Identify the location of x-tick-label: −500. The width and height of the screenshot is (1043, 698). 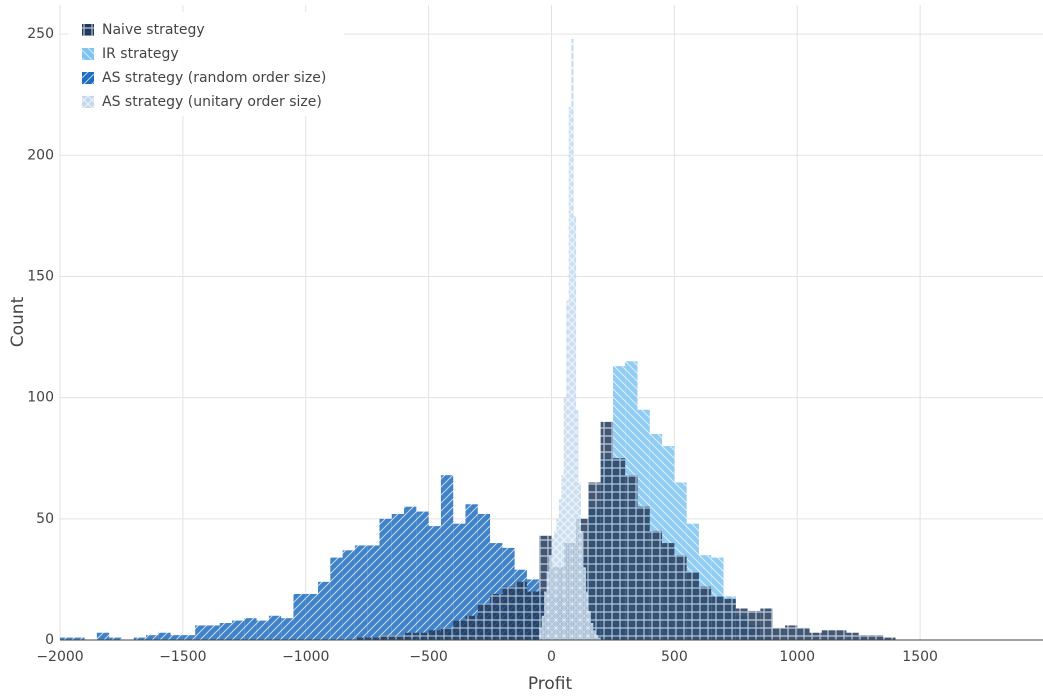
(428, 657).